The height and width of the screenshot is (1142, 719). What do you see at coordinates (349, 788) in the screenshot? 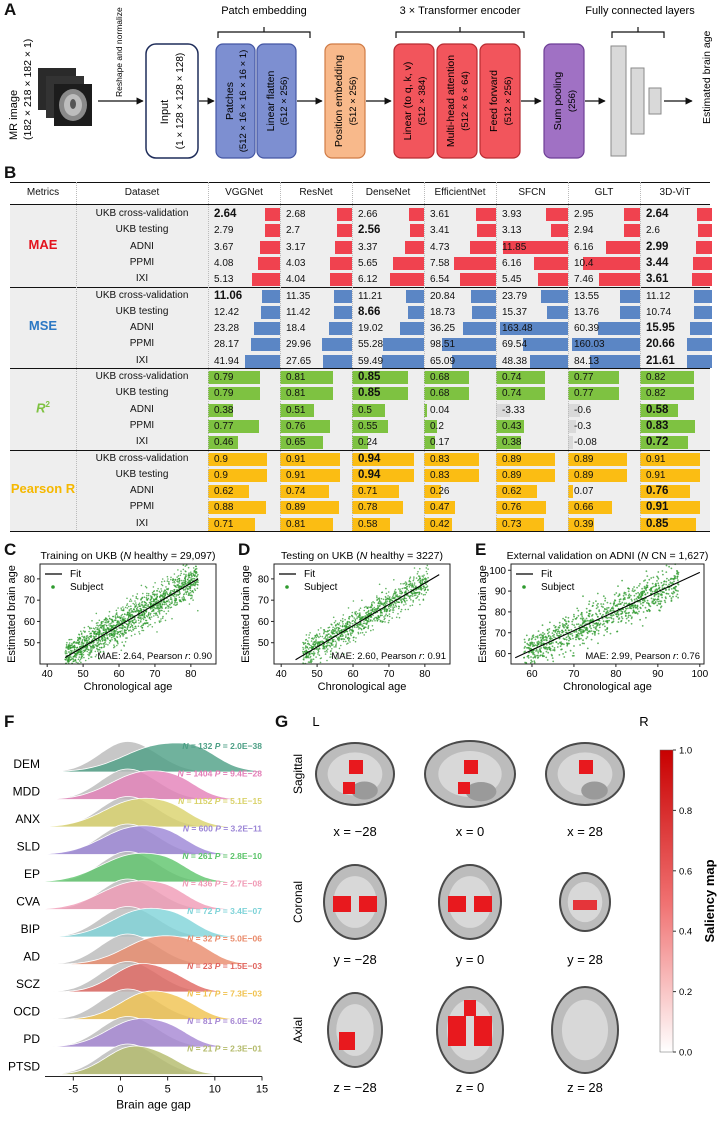
I see `saliency-region` at bounding box center [349, 788].